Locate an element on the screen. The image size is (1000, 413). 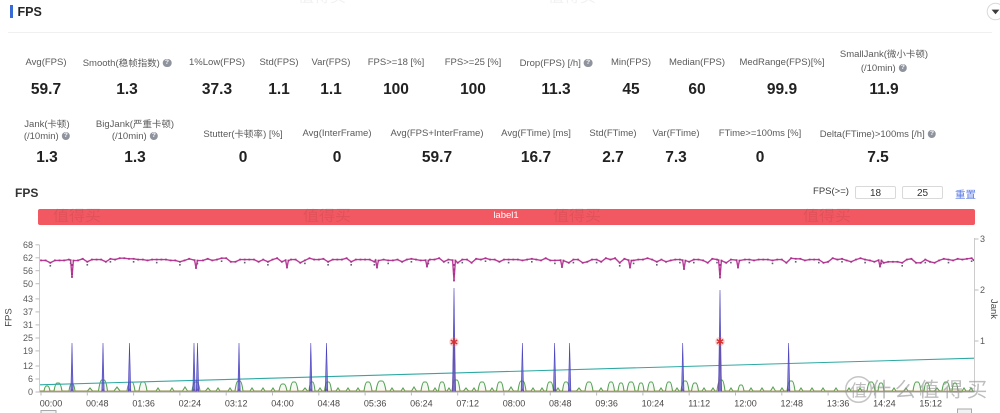
svg-text: 62 is located at coordinates (28, 258).